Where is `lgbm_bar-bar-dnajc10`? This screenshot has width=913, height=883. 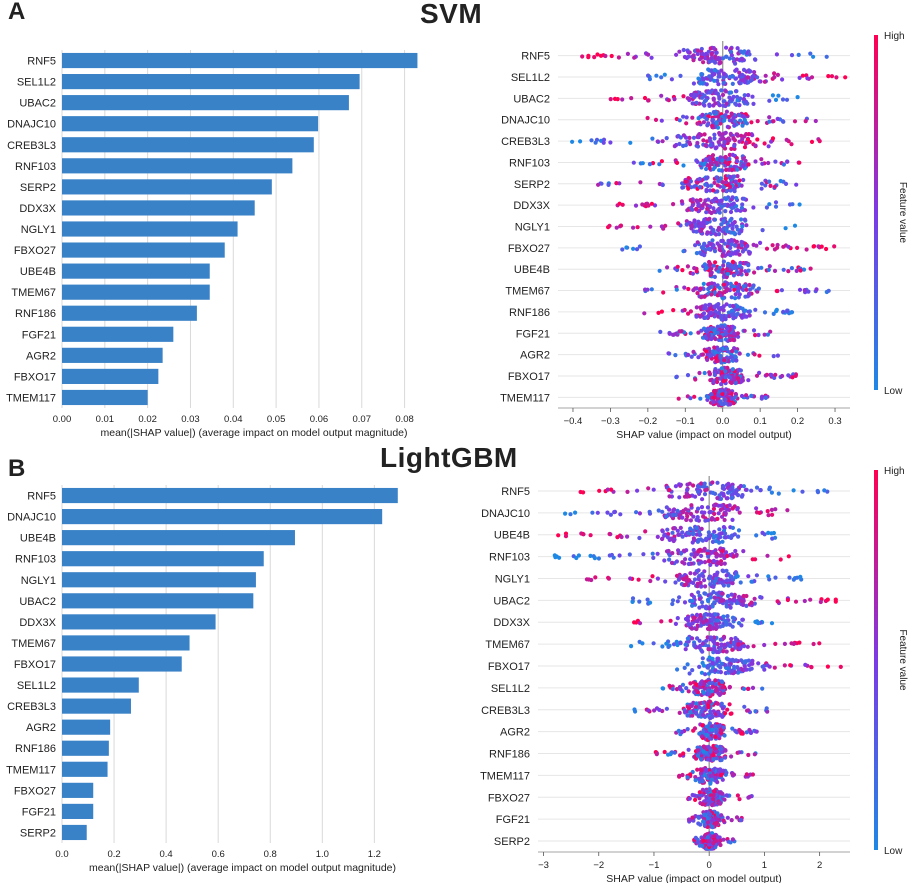
lgbm_bar-bar-dnajc10 is located at coordinates (222, 517).